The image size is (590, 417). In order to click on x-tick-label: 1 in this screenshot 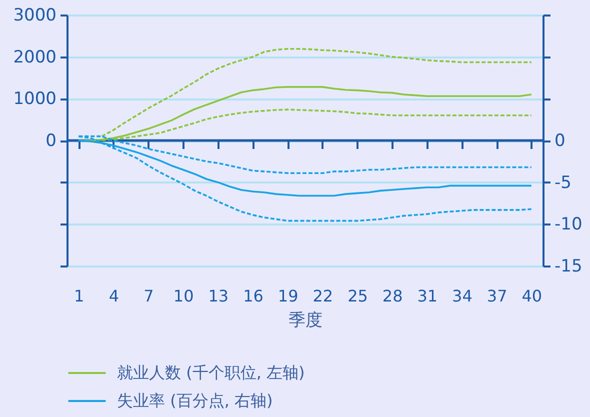, I will do `click(79, 296)`.